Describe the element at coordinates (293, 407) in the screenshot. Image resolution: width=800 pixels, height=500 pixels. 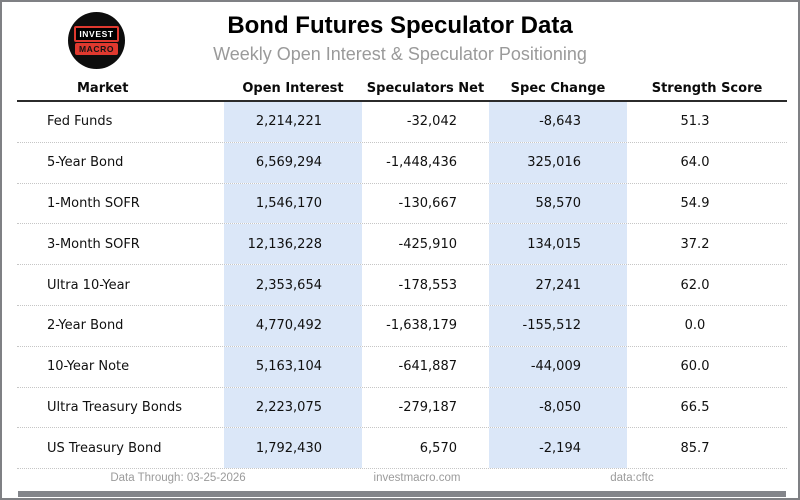
I see `cell-open-interest: 2,223,075` at that location.